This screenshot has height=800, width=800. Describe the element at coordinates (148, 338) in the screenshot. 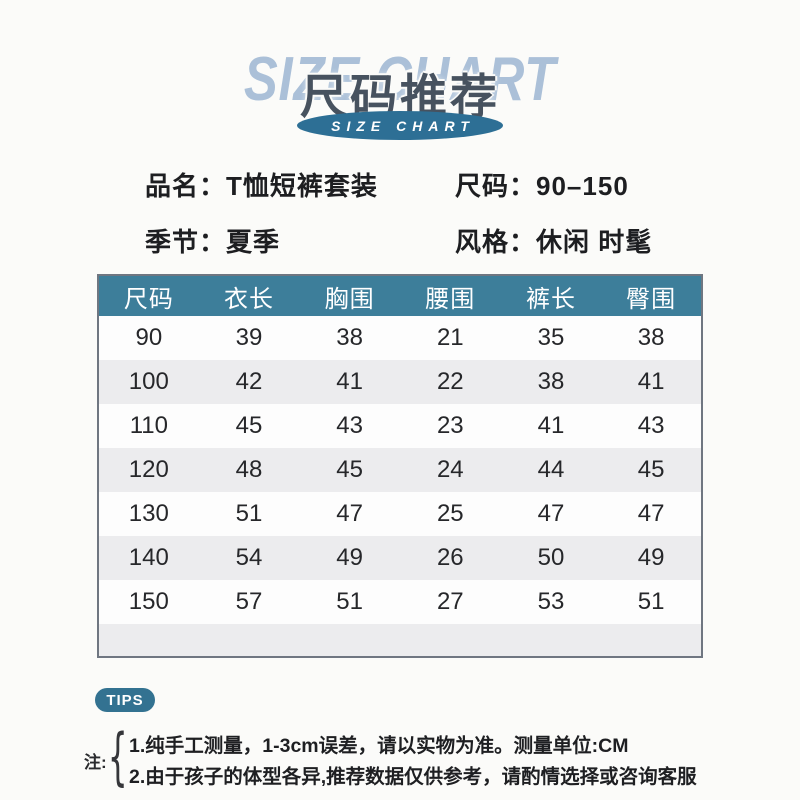

I see `table-cell: 90` at that location.